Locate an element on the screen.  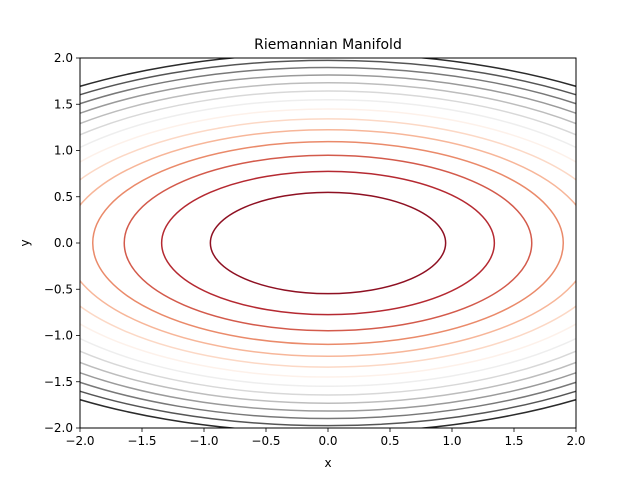
x-axis-label: x is located at coordinates (327, 463).